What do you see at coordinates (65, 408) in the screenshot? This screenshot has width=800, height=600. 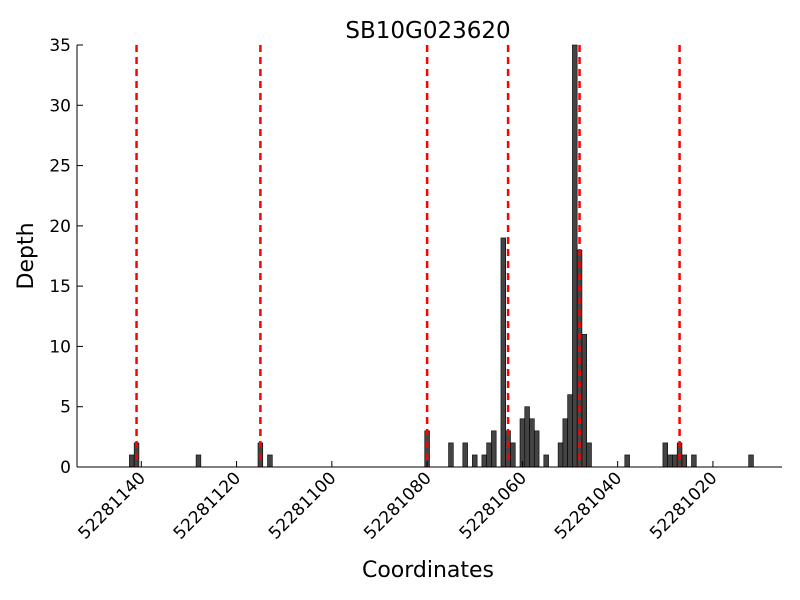 I see `y-tick-label: 5` at bounding box center [65, 408].